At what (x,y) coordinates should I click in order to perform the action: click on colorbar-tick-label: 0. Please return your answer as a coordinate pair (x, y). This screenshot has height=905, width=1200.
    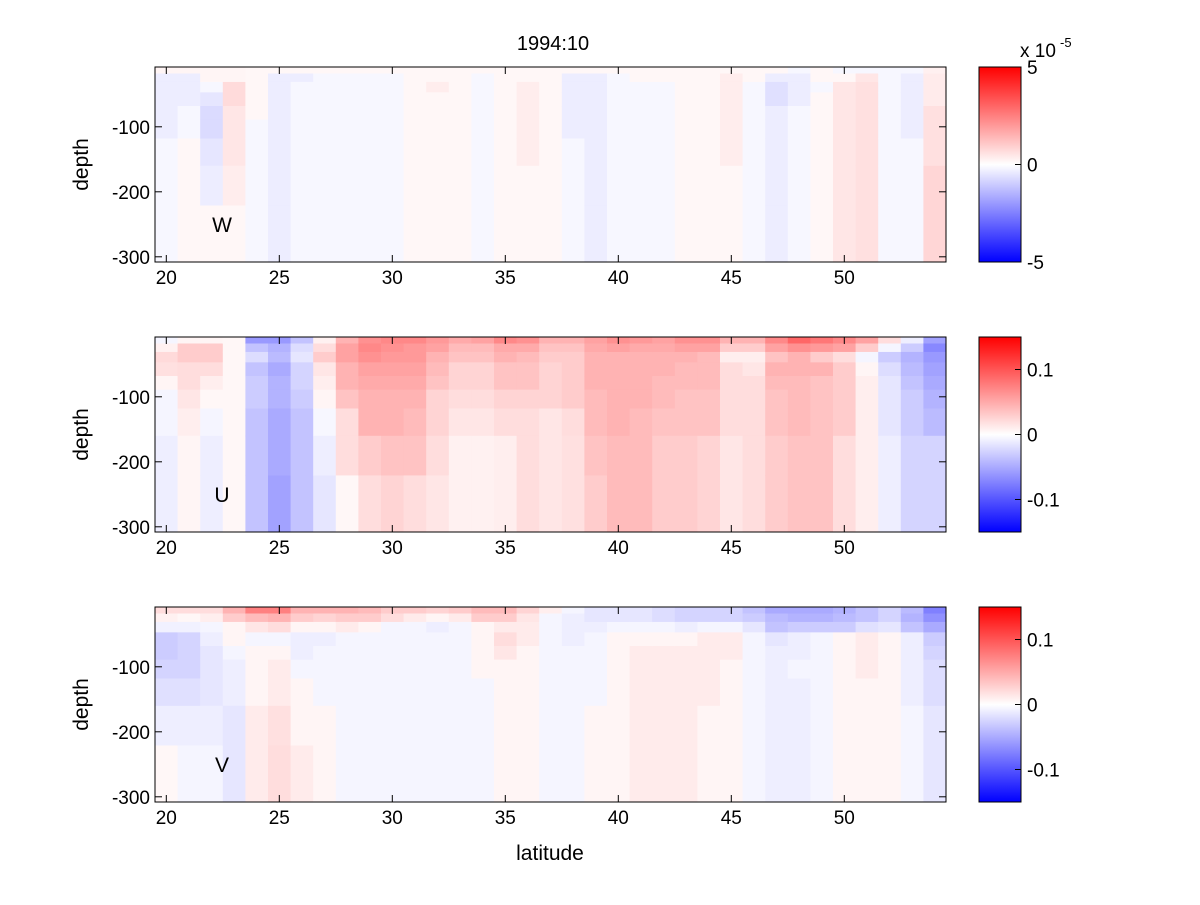
    Looking at the image, I should click on (1032, 436).